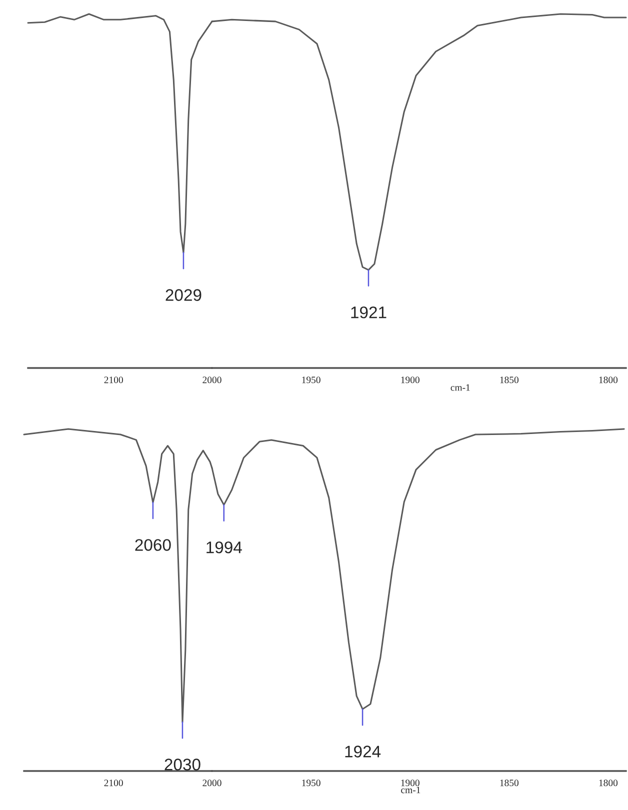 The height and width of the screenshot is (810, 628). What do you see at coordinates (153, 545) in the screenshot?
I see `annotation: 2060` at bounding box center [153, 545].